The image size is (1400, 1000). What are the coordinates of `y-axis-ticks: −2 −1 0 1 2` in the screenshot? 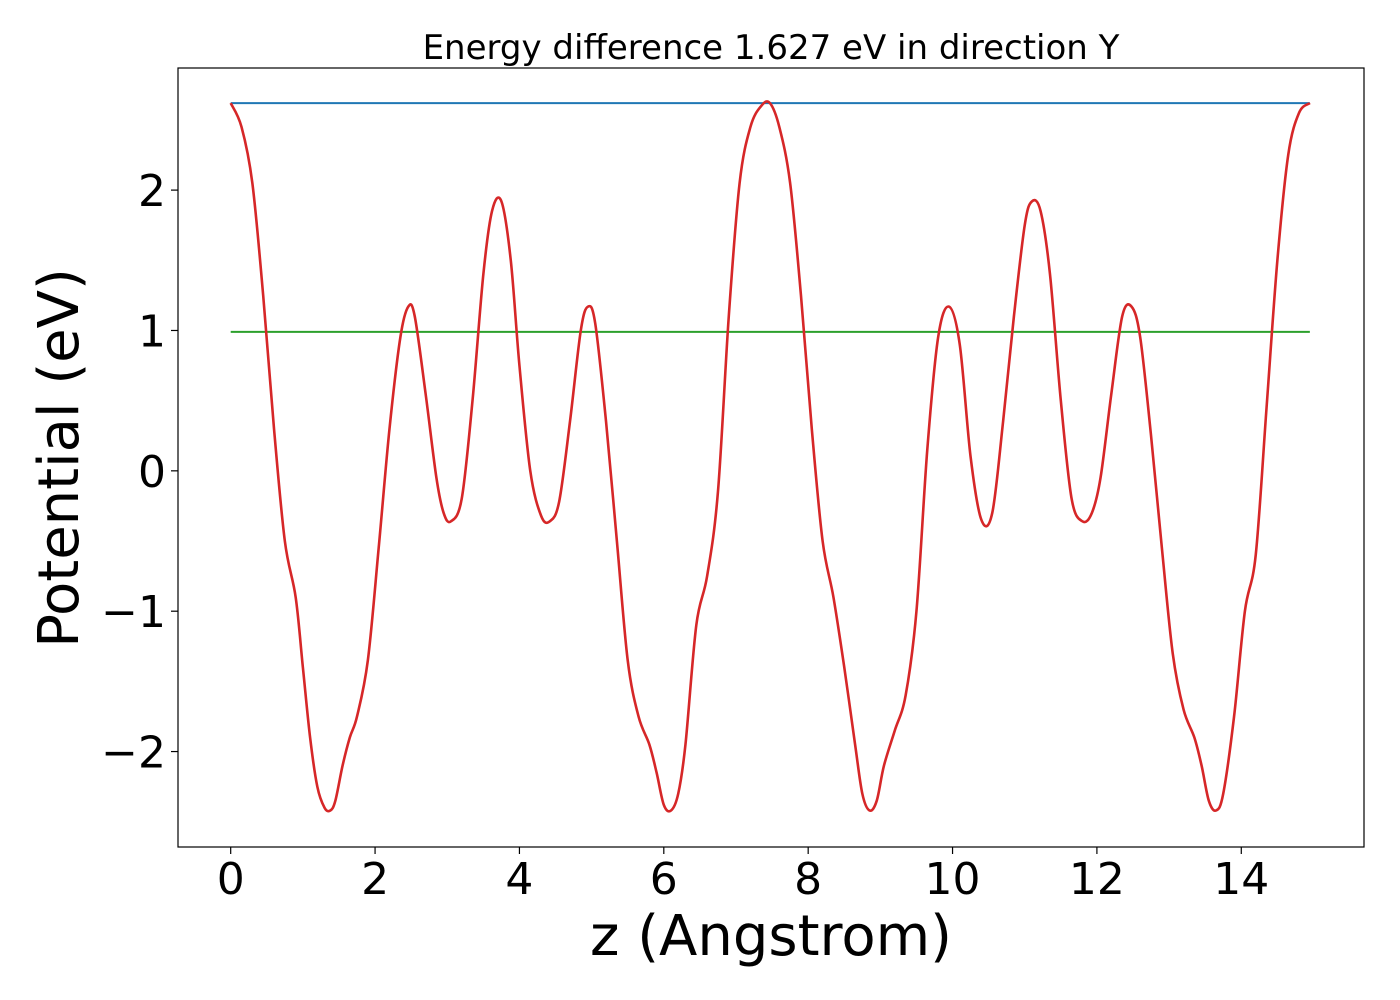 It's located at (139, 472).